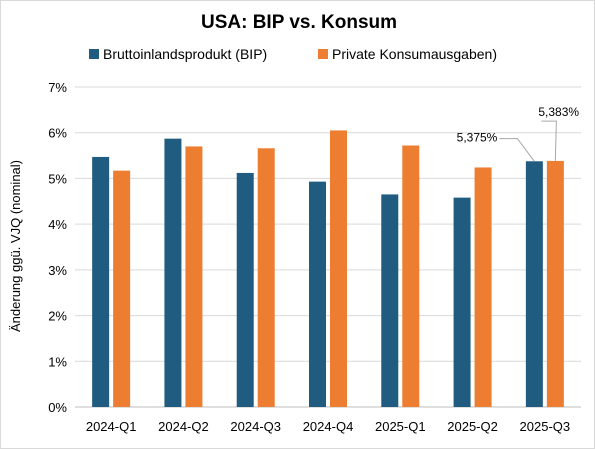 This screenshot has width=595, height=449. Describe the element at coordinates (57, 87) in the screenshot. I see `y-tick-label: 7%` at that location.